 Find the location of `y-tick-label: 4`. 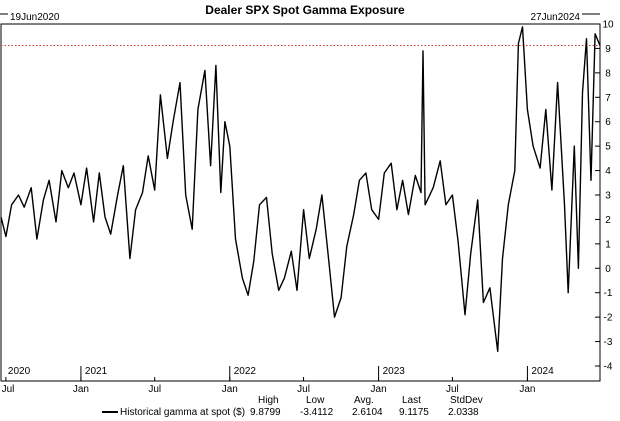

y-tick-label: 4 is located at coordinates (608, 171).